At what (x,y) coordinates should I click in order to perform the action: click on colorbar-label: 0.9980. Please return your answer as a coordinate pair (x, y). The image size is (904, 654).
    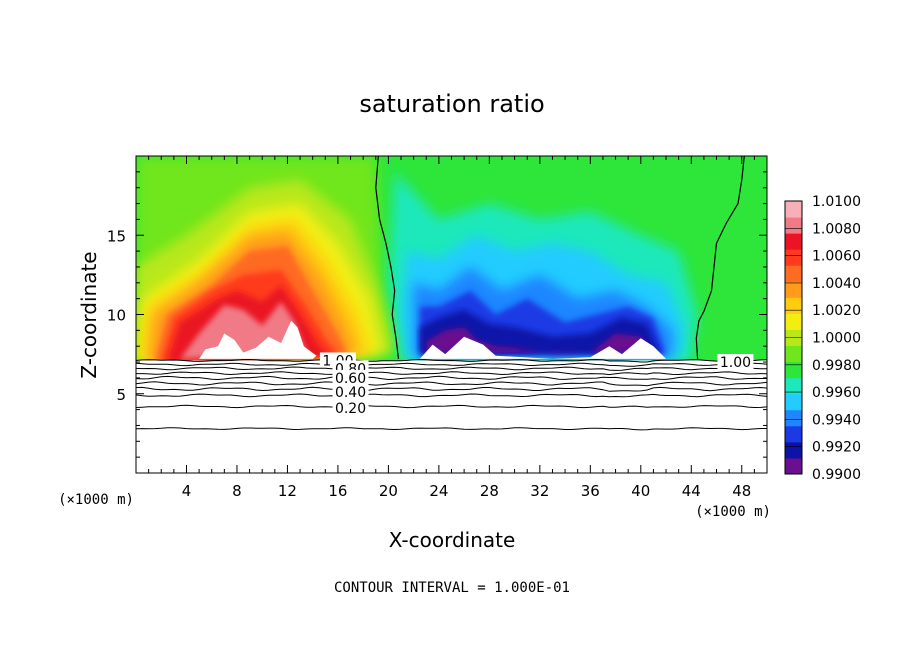
    Looking at the image, I should click on (836, 366).